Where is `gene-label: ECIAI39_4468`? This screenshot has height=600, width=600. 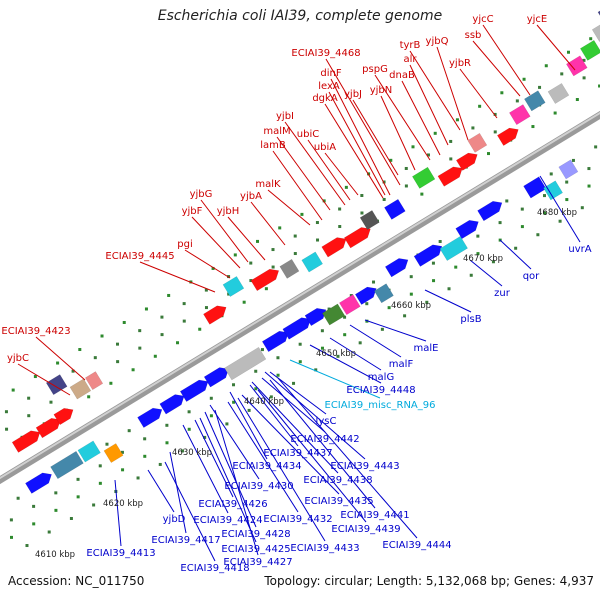 gene-label: ECIAI39_4468 is located at coordinates (325, 53).